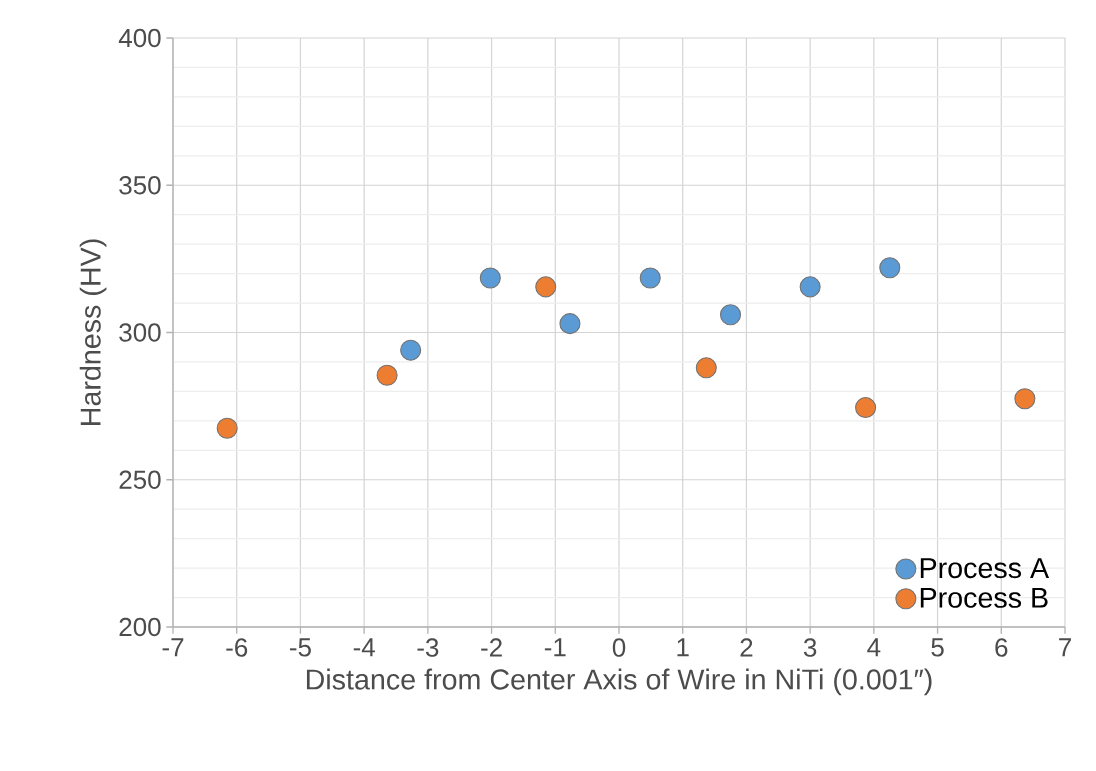 This screenshot has width=1096, height=771. Describe the element at coordinates (140, 627) in the screenshot. I see `y-tick-label: 200` at that location.